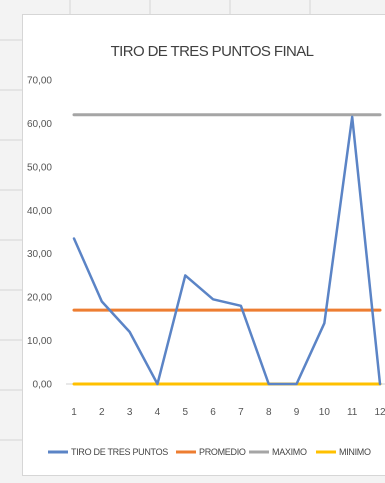  I want to click on legend-entry: MAXIMO, so click(289, 452).